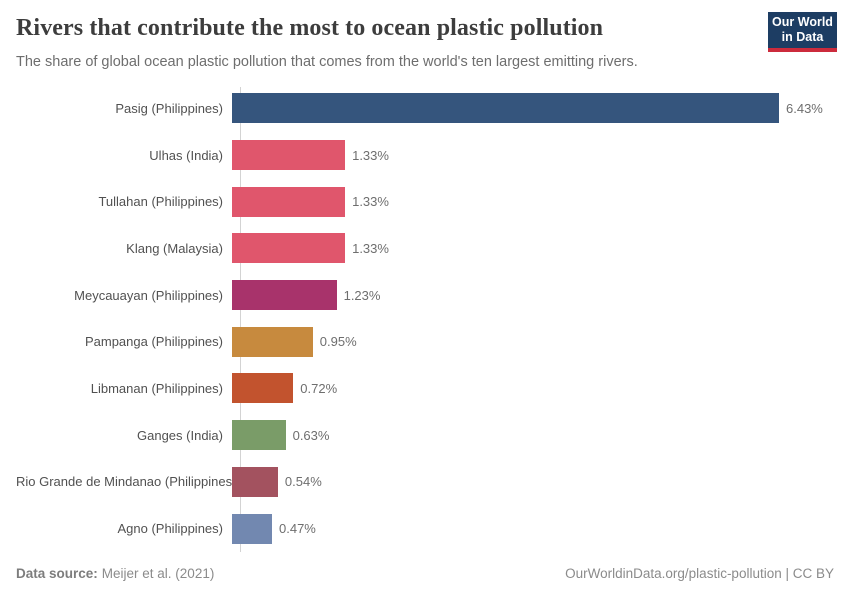  I want to click on bar-value-label: 6.43%, so click(804, 108).